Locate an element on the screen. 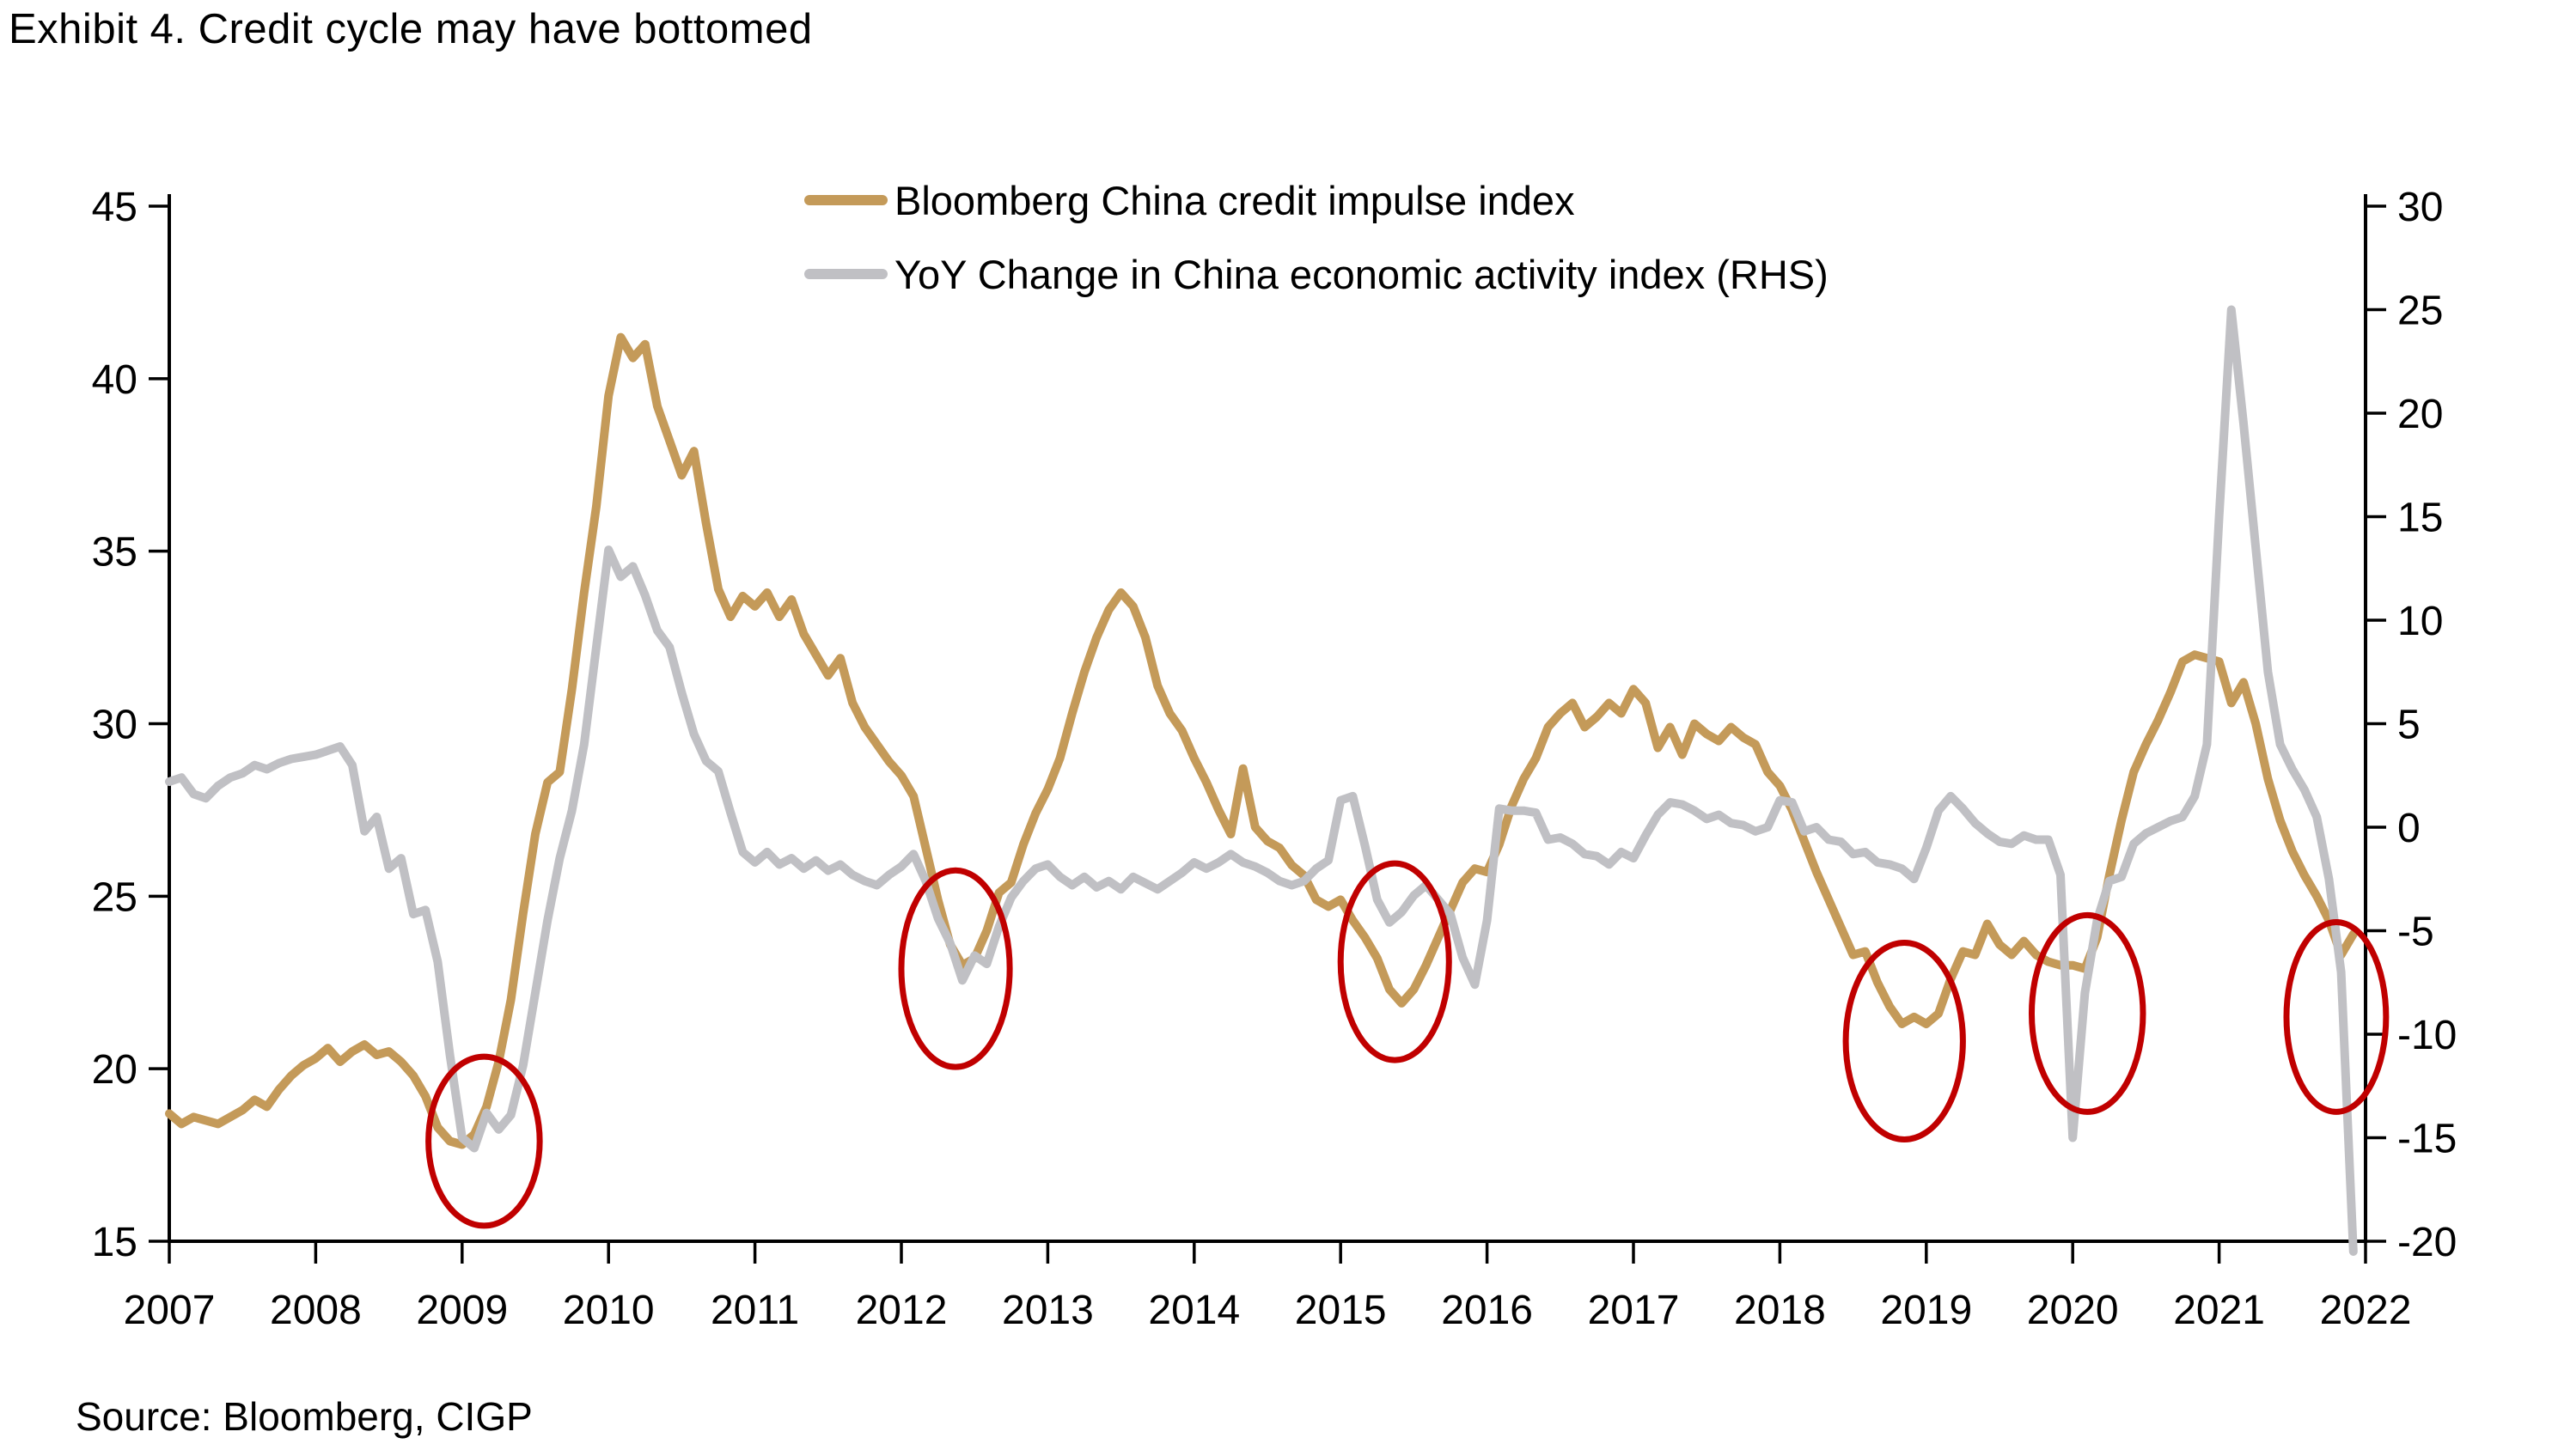 The image size is (2552, 1456). y-axis-right-tick-label: -10 is located at coordinates (2427, 1035).